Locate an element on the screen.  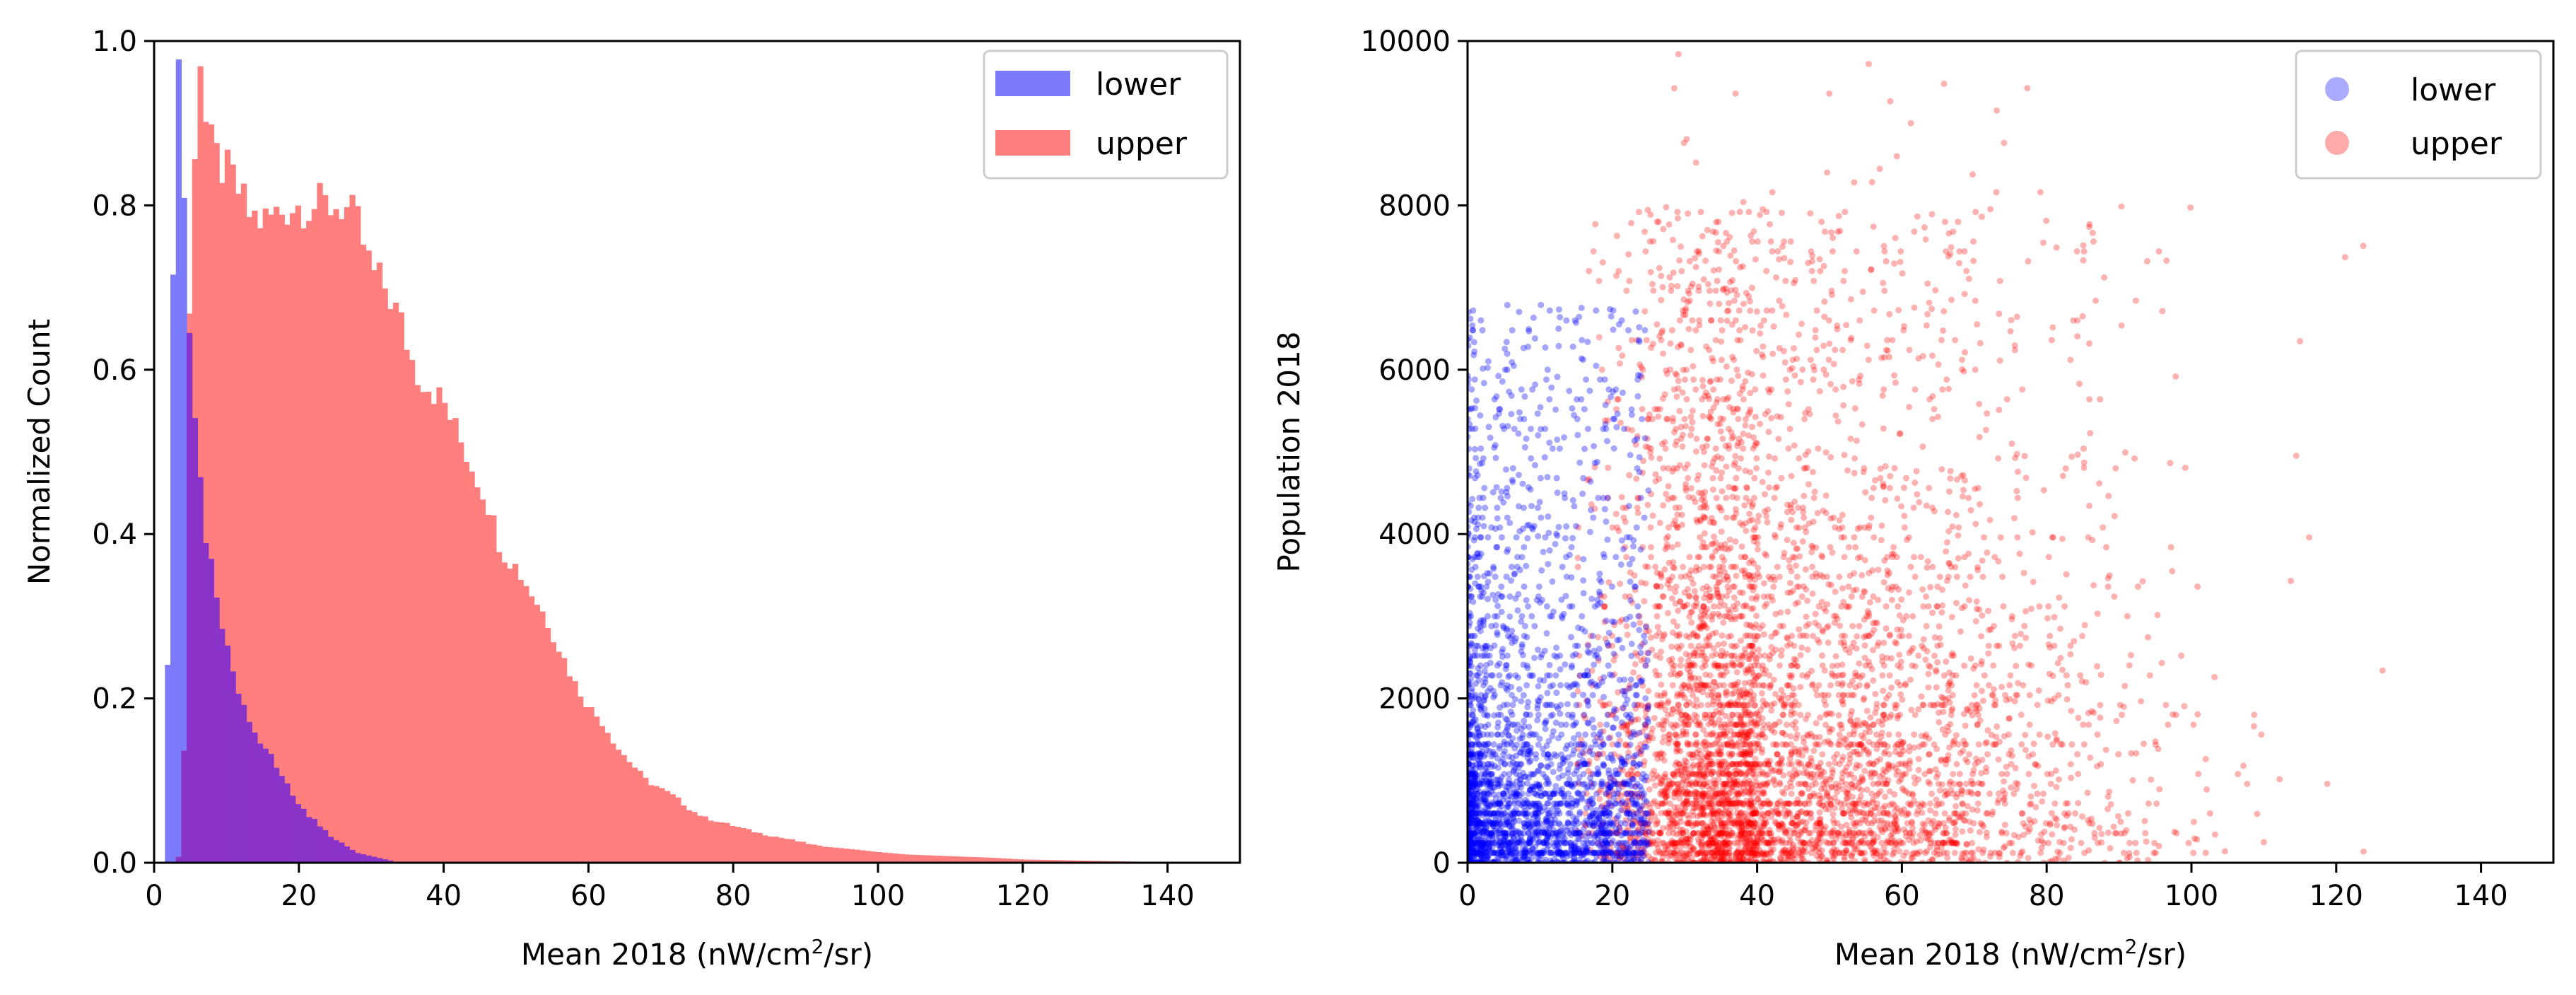
histogram-bar-overlap is located at coordinates (211, 711).